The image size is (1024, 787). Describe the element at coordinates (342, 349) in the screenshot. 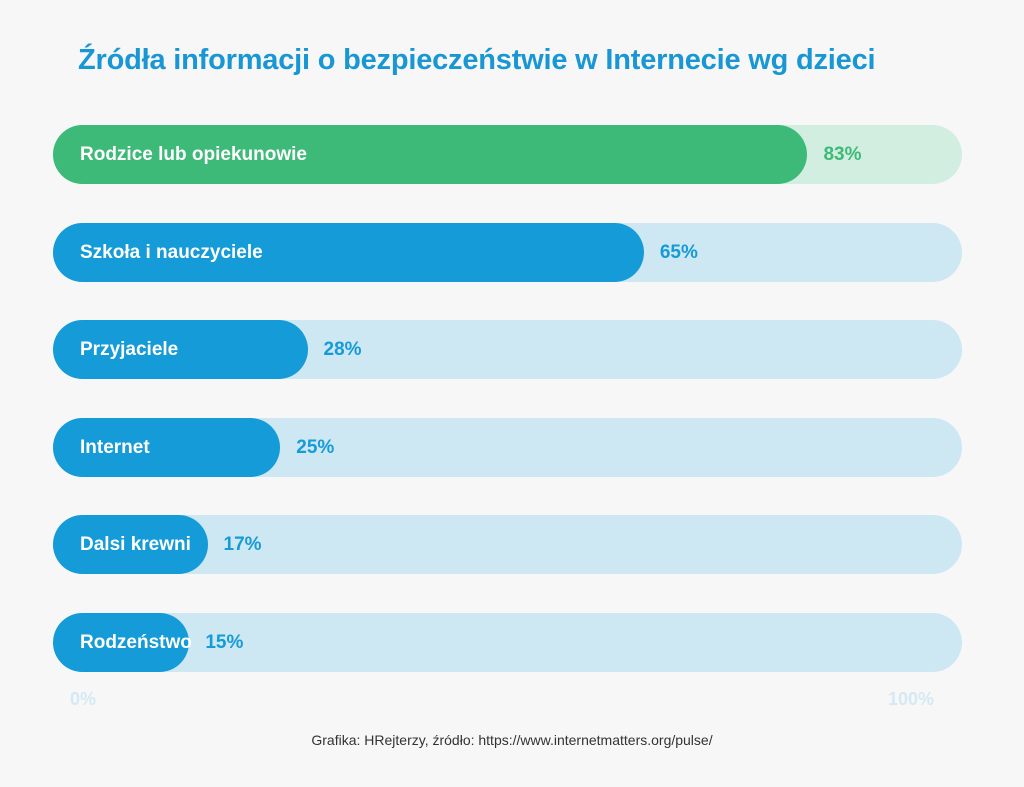

I see `bar-value-label: 28%` at that location.